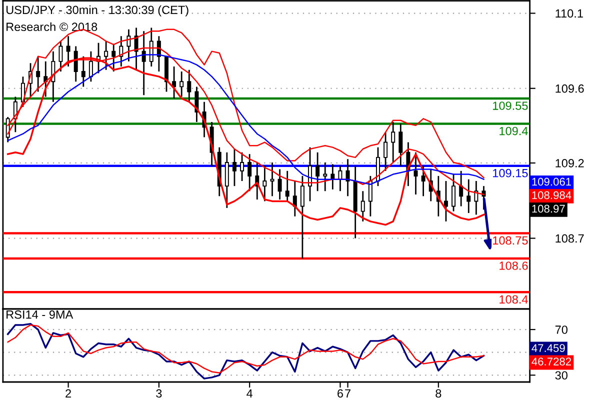  I want to click on y-tick-label: 108.7, so click(570, 238).